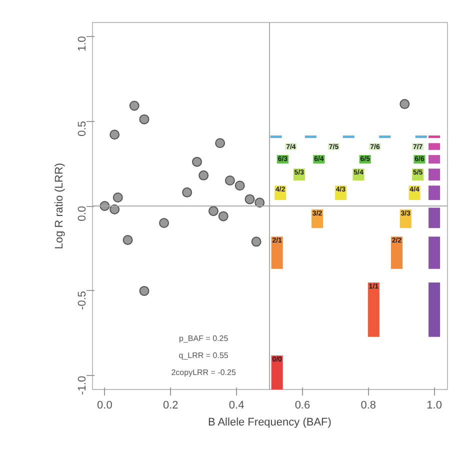 The image size is (461, 451). What do you see at coordinates (302, 406) in the screenshot?
I see `x-tick-label: 0.6` at bounding box center [302, 406].